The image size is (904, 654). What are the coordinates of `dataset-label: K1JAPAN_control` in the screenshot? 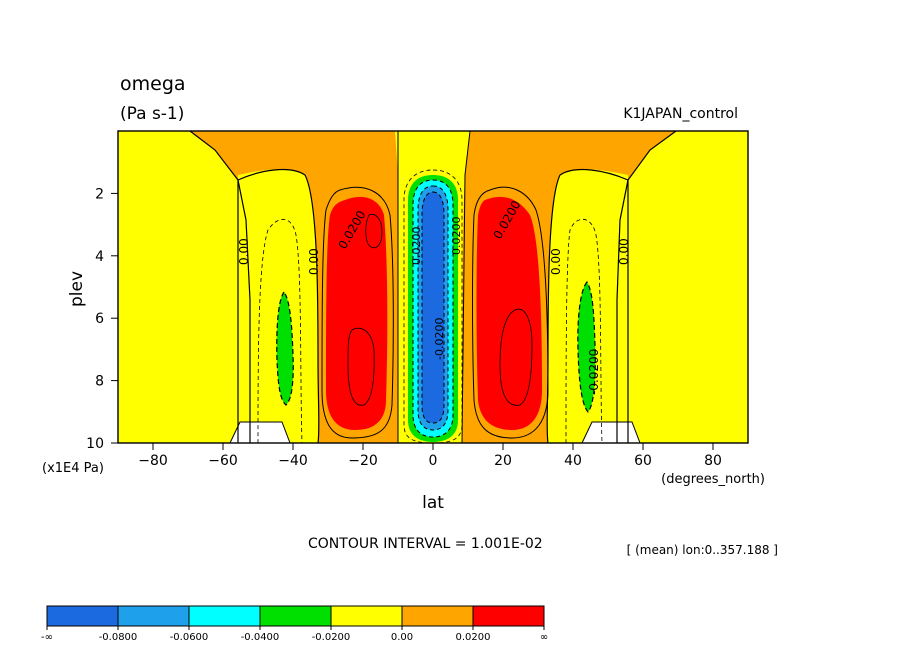 It's located at (680, 114).